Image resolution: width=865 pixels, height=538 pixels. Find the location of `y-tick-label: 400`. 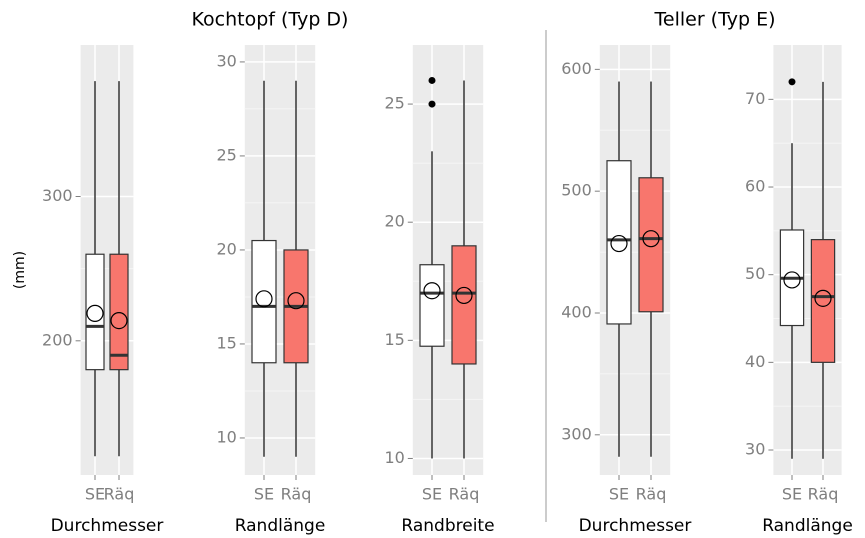

y-tick-label: 400 is located at coordinates (576, 311).